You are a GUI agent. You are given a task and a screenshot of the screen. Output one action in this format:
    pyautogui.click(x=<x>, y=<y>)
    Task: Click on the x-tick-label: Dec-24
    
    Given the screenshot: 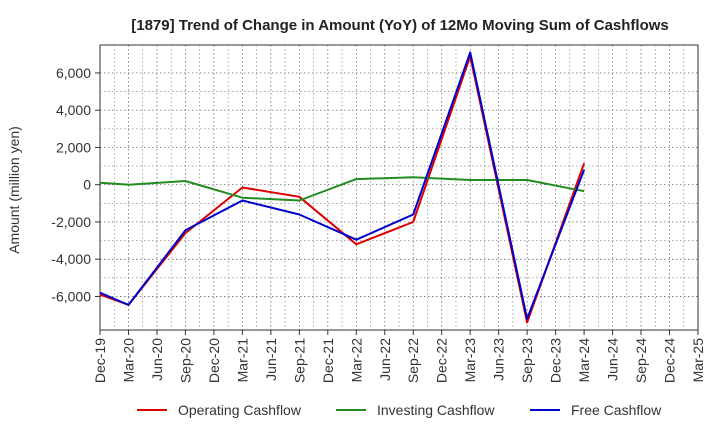 What is the action you would take?
    pyautogui.click(x=670, y=360)
    